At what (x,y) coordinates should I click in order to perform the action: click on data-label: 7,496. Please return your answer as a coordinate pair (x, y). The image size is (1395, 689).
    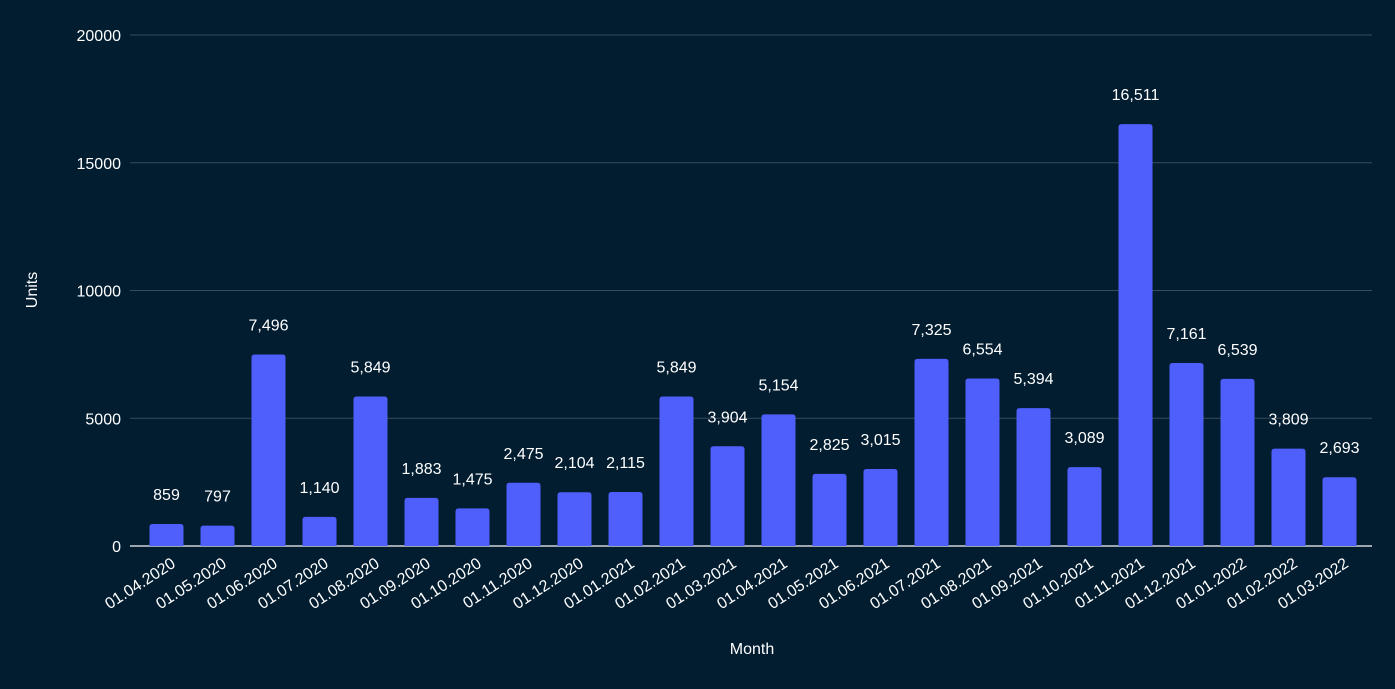
    Looking at the image, I should click on (268, 325).